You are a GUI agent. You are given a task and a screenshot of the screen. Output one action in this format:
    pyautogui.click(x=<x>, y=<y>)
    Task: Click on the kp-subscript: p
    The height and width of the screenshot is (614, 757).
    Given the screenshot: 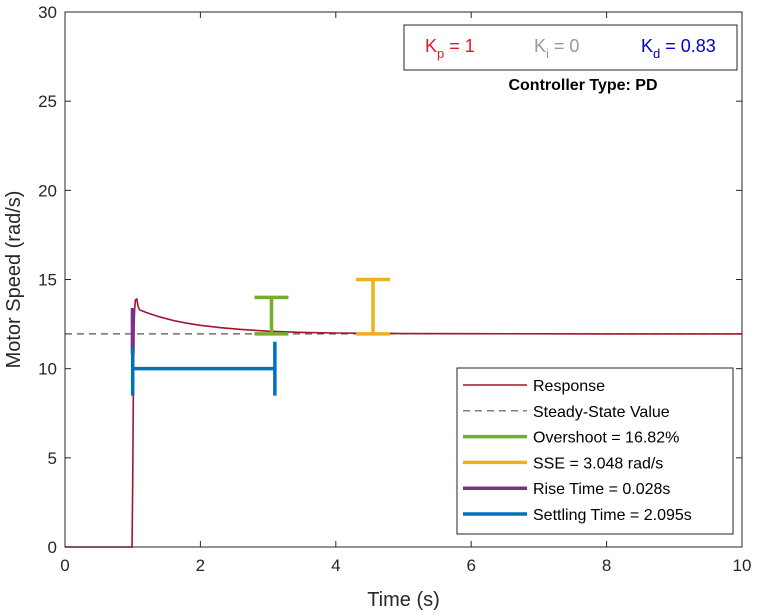 What is the action you would take?
    pyautogui.click(x=440, y=53)
    